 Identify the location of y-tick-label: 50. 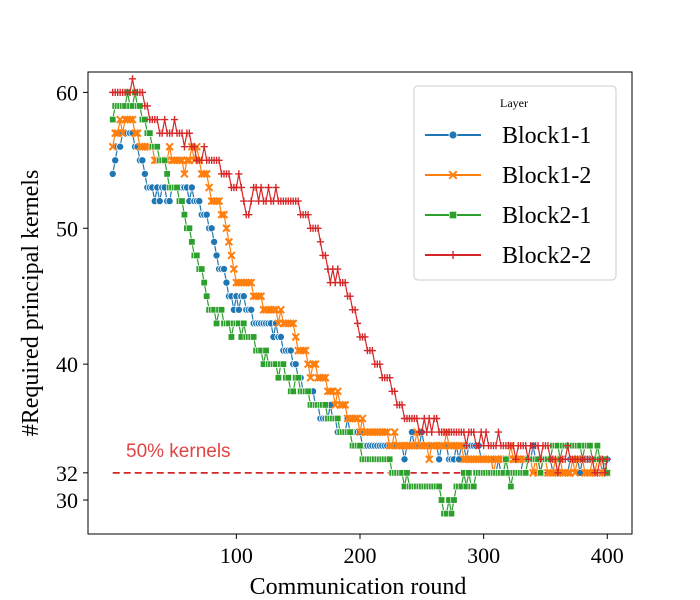
(67, 228).